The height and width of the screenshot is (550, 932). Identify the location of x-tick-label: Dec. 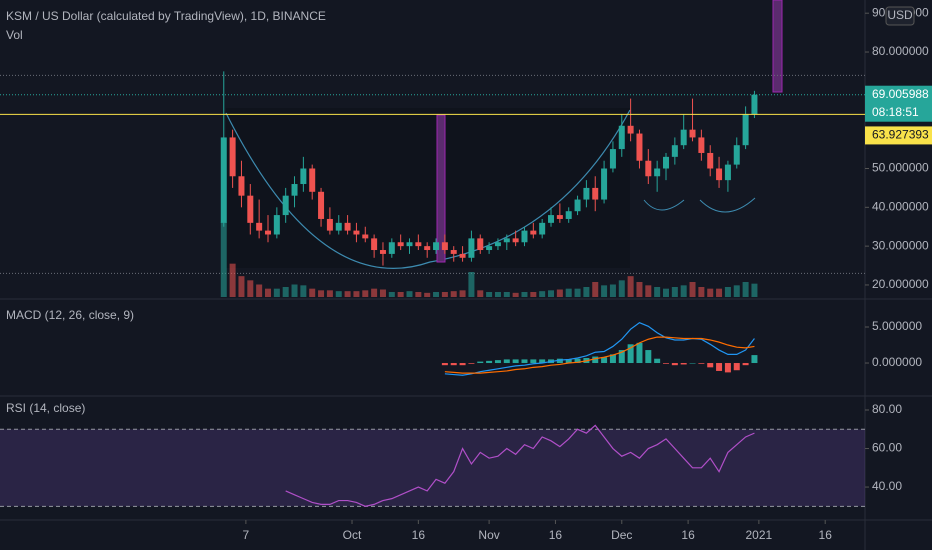
(621, 535).